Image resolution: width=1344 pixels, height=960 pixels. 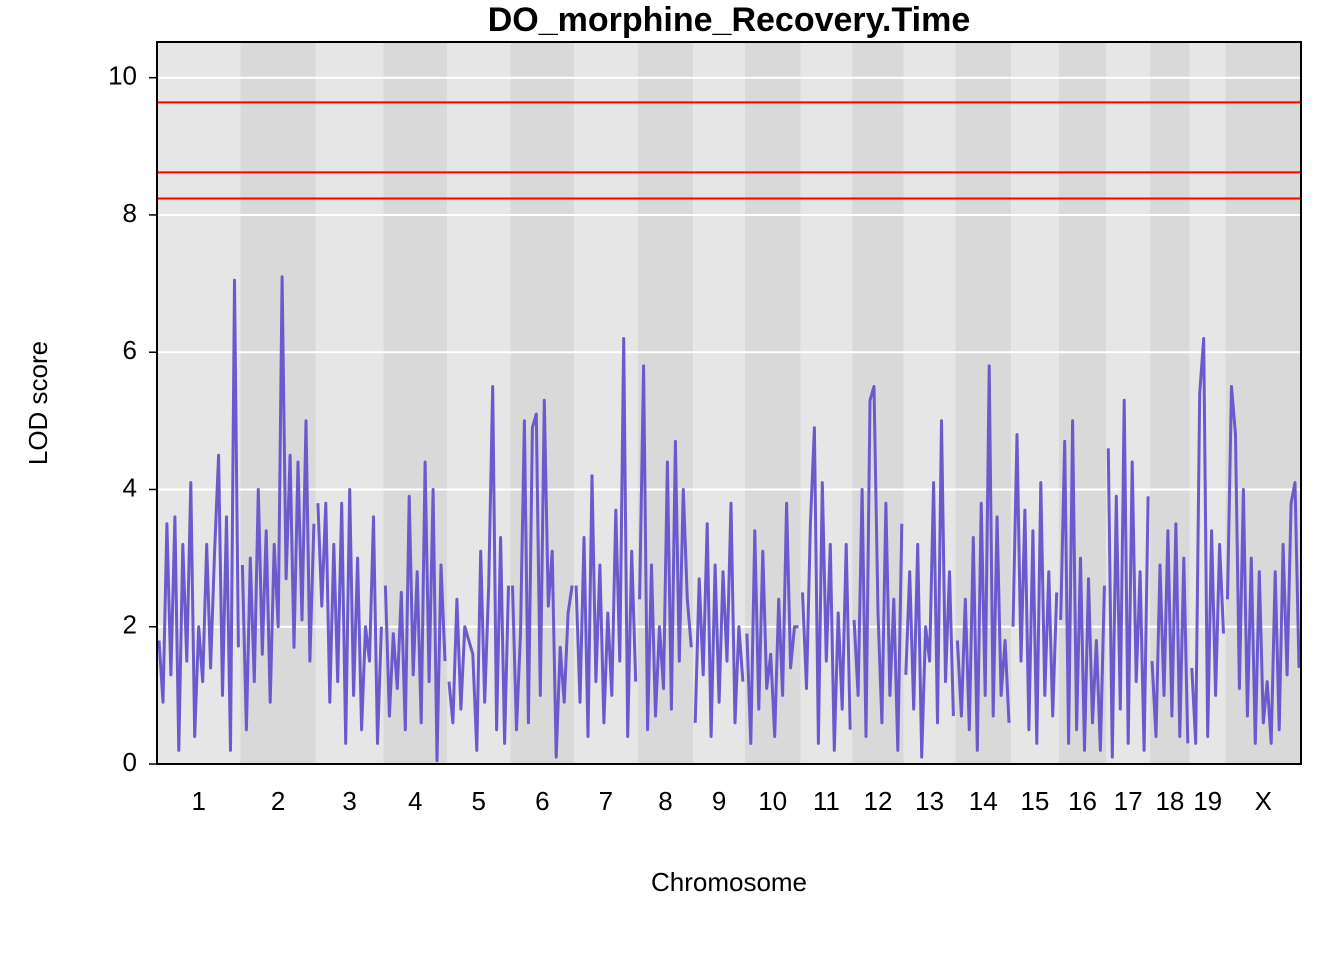 What do you see at coordinates (349, 801) in the screenshot?
I see `x-tick-label: 3` at bounding box center [349, 801].